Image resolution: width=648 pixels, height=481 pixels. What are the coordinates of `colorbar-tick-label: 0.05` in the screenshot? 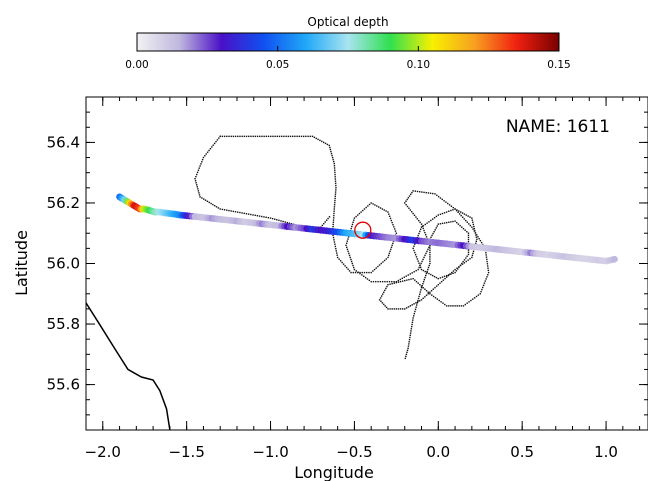 It's located at (277, 65).